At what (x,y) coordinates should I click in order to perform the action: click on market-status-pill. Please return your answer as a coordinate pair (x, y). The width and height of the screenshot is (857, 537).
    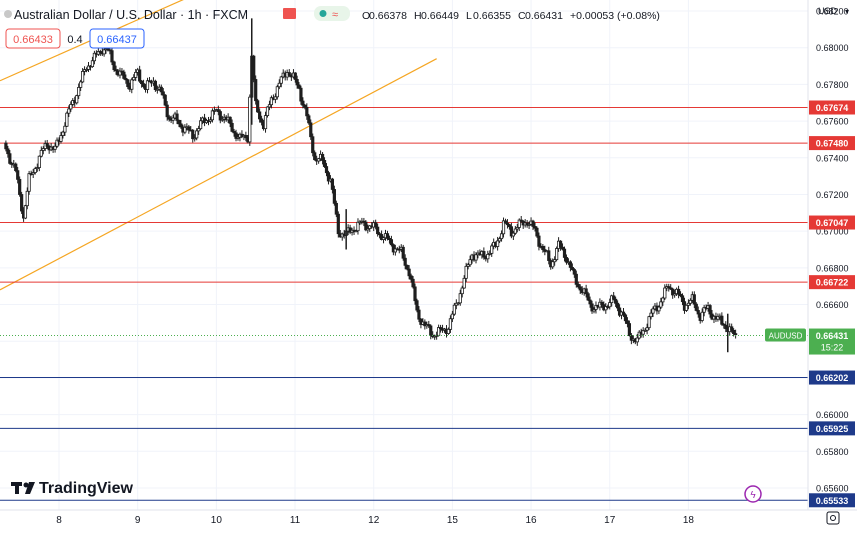
    Looking at the image, I should click on (332, 13).